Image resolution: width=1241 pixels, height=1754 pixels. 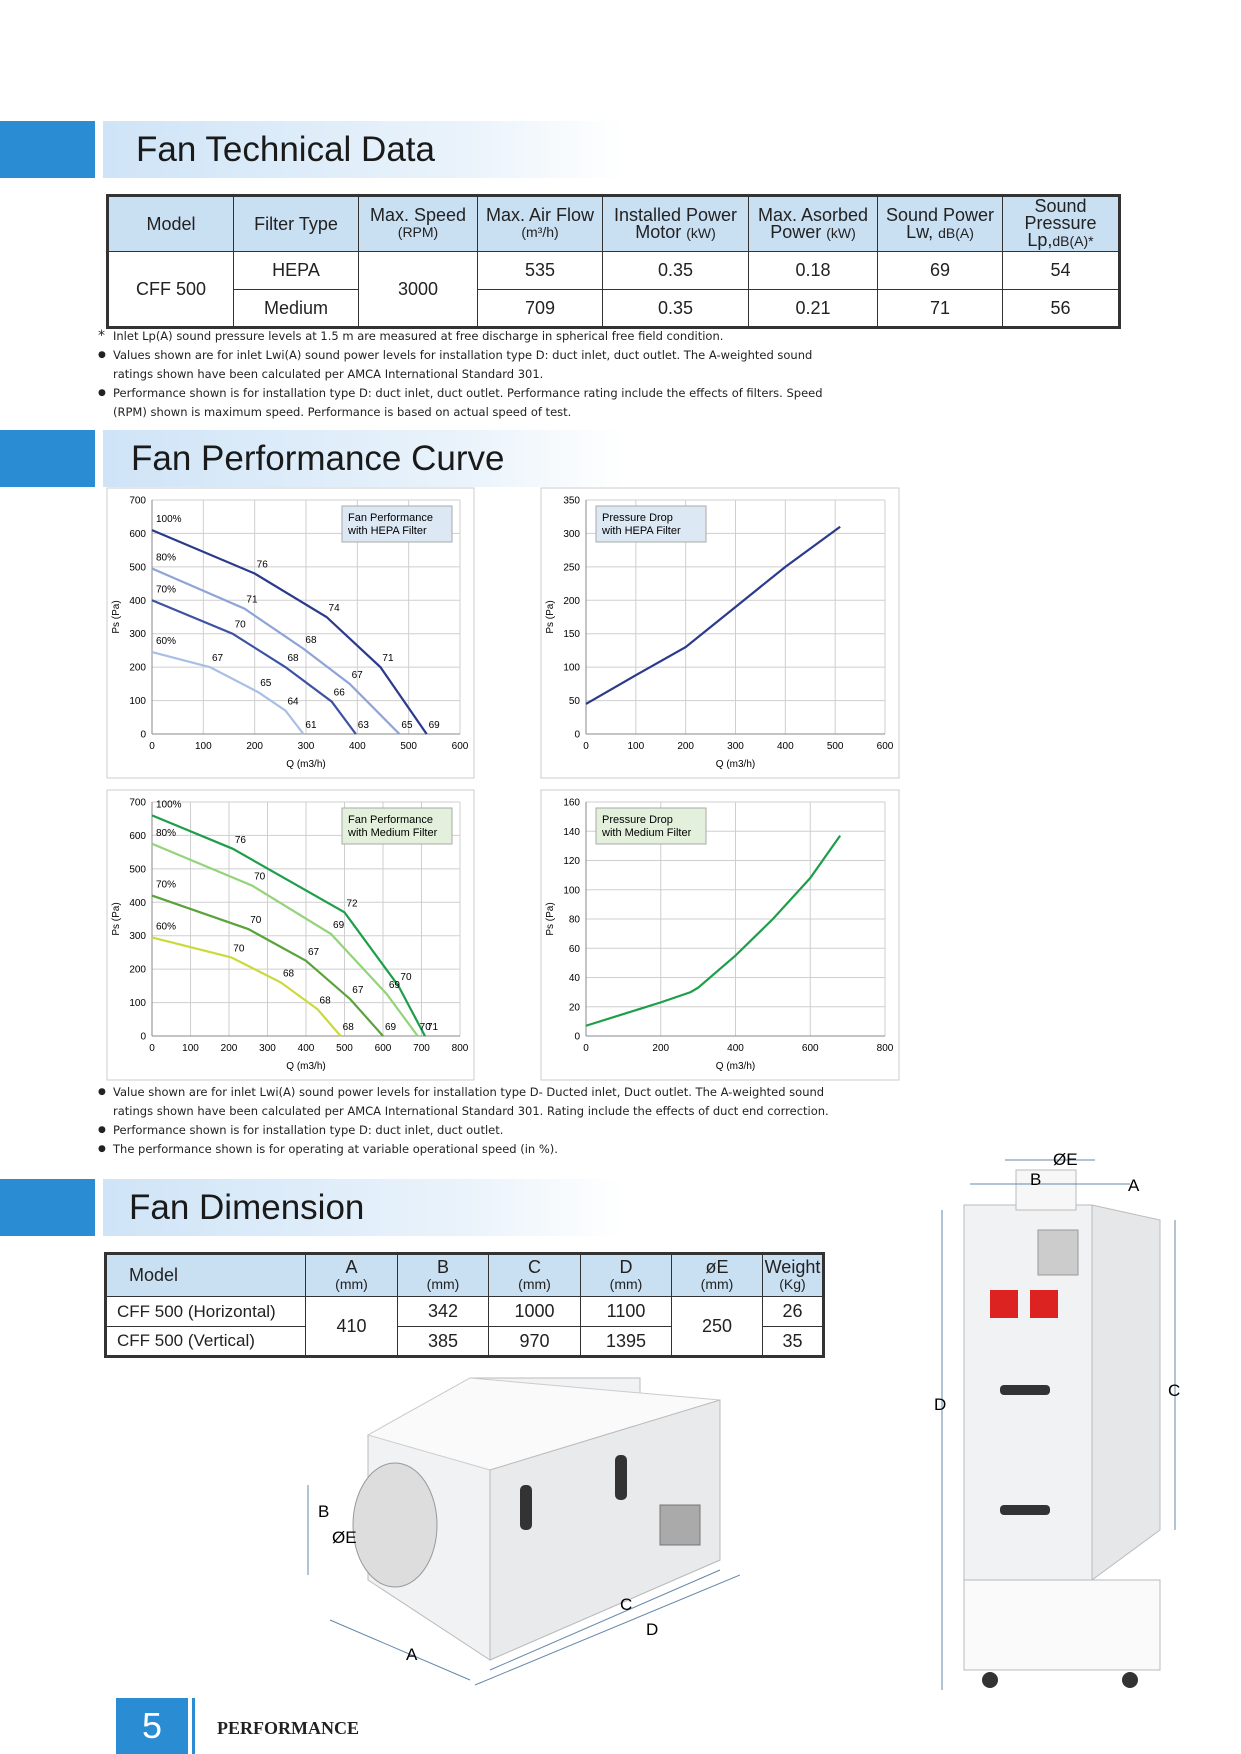 What do you see at coordinates (137, 903) in the screenshot?
I see `y-tick-label: 400` at bounding box center [137, 903].